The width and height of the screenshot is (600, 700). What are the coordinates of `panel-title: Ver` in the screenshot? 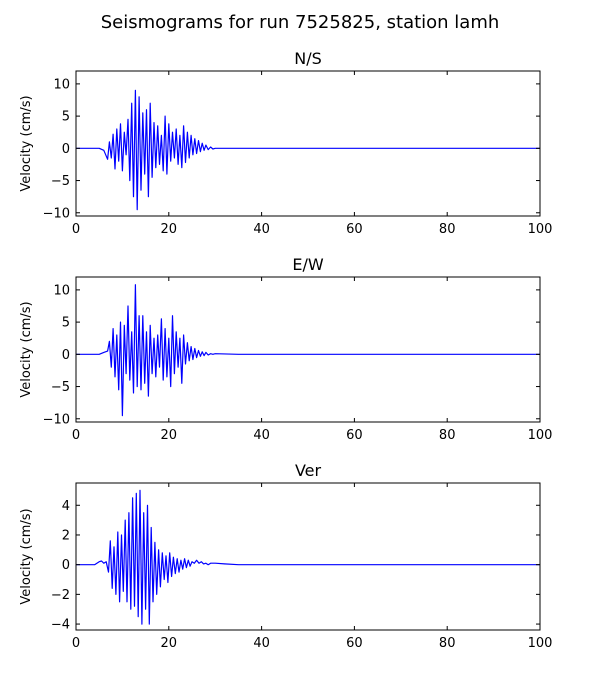 It's located at (308, 470).